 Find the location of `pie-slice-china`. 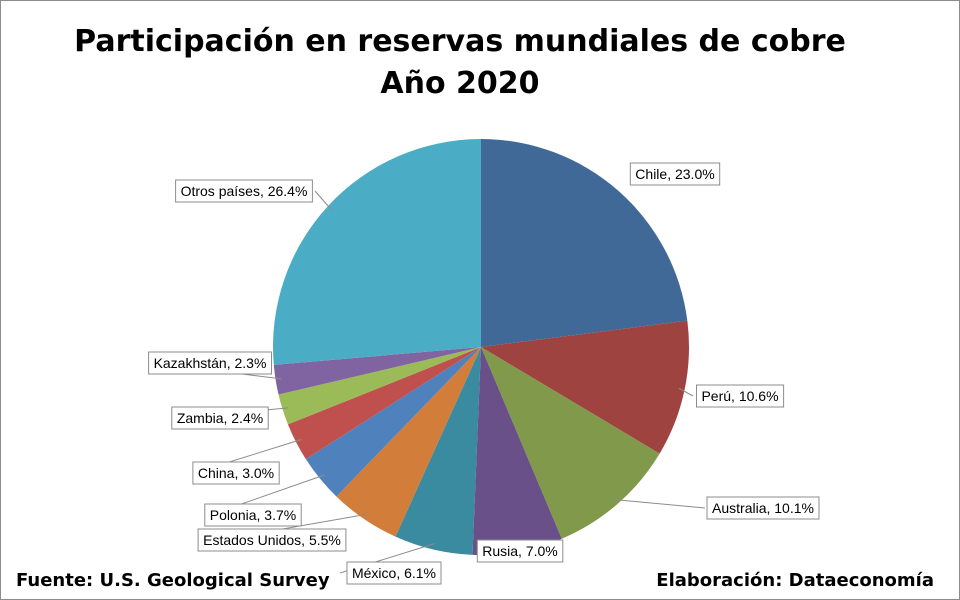

pie-slice-china is located at coordinates (384, 403).